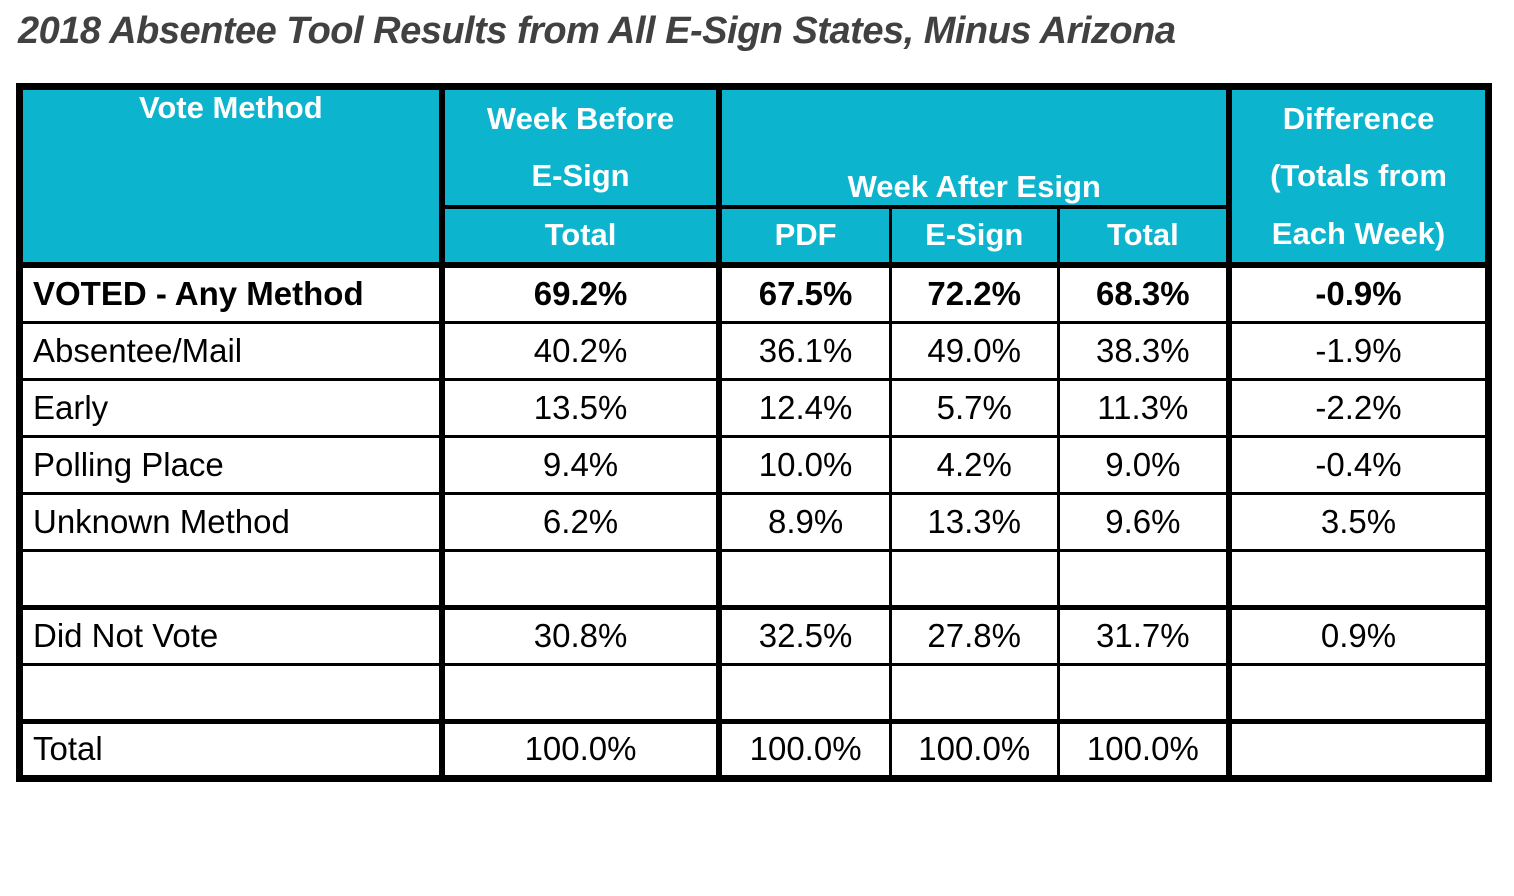 The height and width of the screenshot is (896, 1514). Describe the element at coordinates (974, 464) in the screenshot. I see `data-cell: 4.2%` at that location.